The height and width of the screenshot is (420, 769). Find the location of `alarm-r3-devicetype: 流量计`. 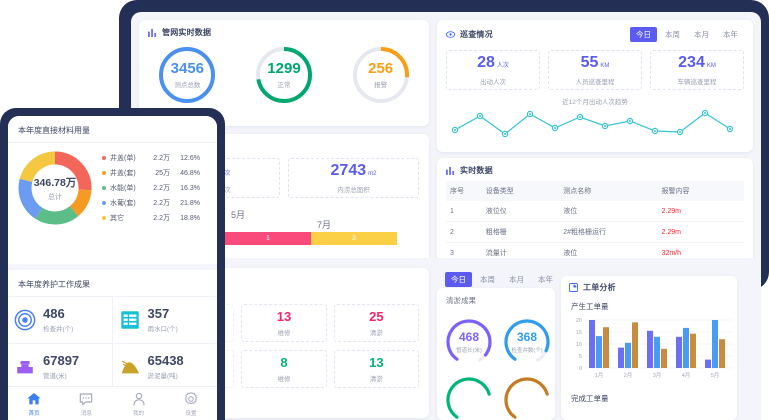

alarm-r3-devicetype: 流量计 is located at coordinates (496, 253).